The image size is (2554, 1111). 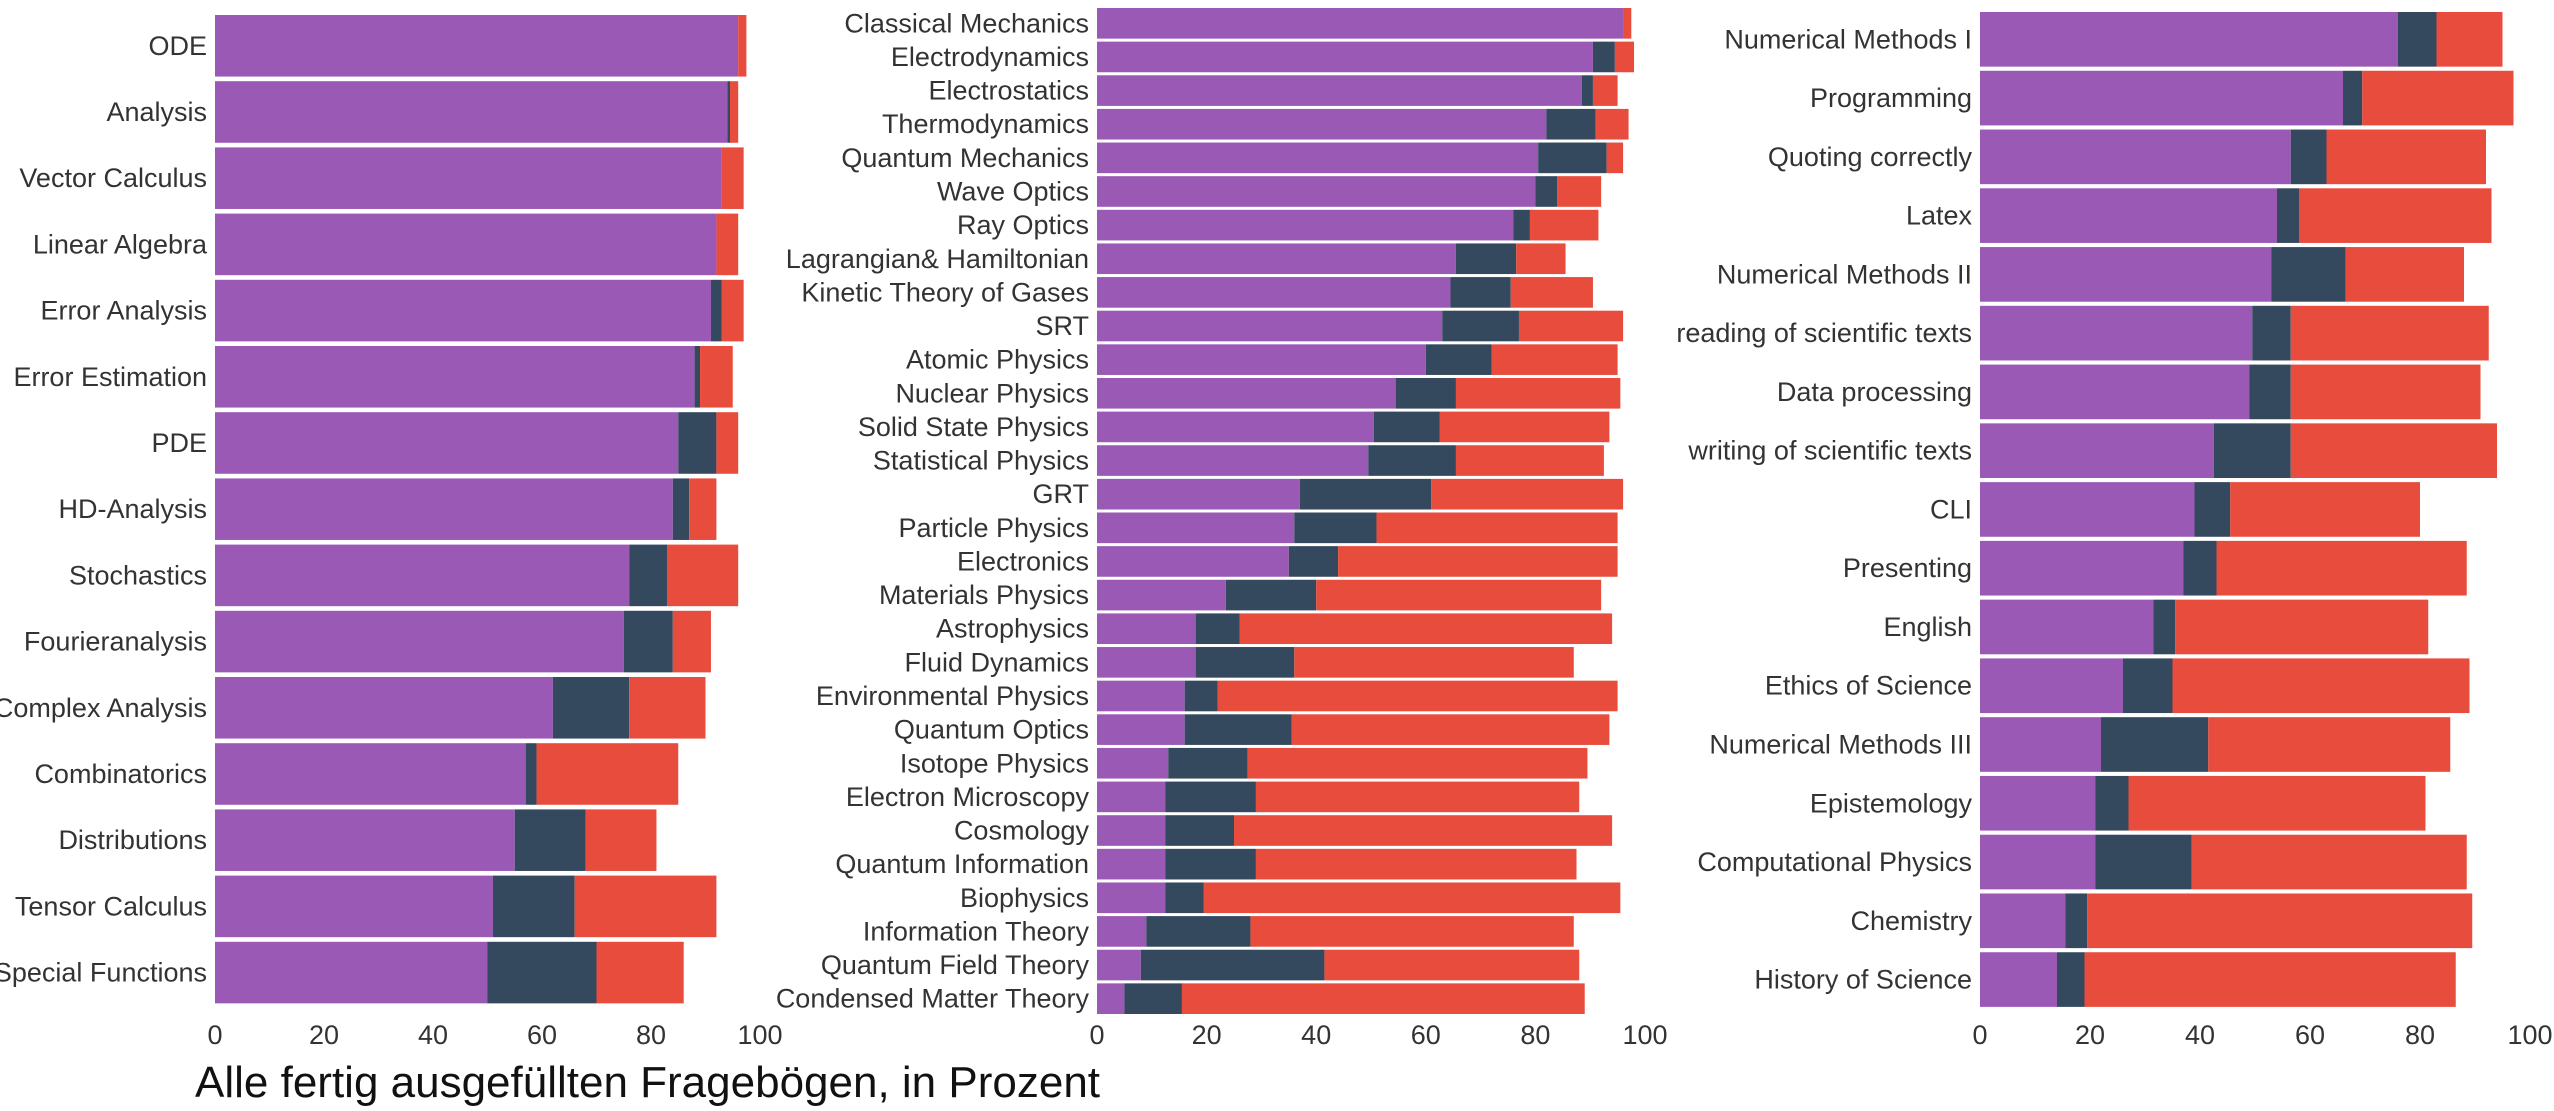 I want to click on category-label: Analysis, so click(x=156, y=112).